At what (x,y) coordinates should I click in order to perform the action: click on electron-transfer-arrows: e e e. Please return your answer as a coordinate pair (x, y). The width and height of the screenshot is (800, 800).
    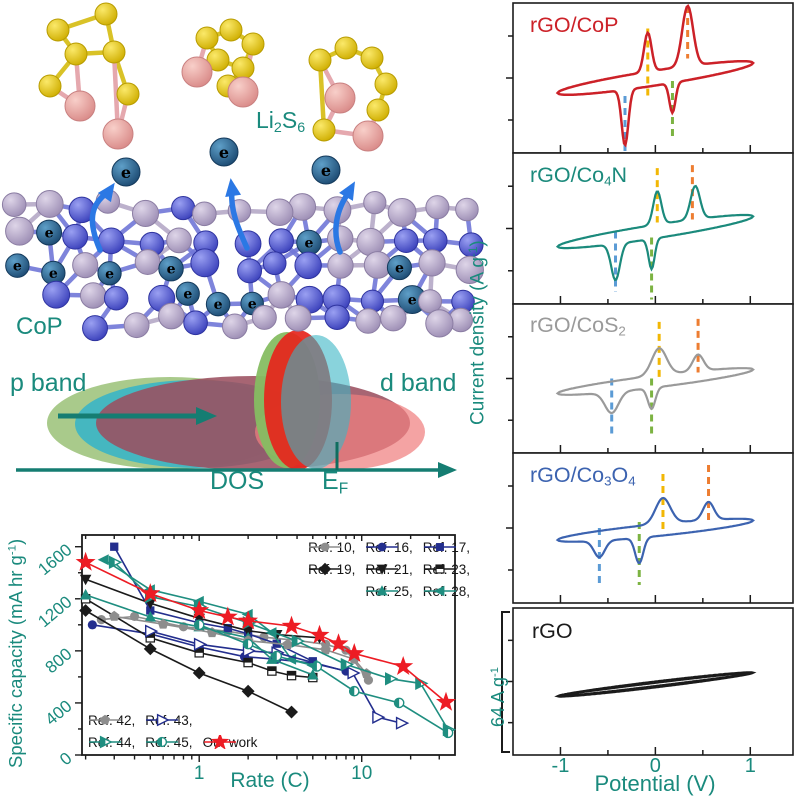
    Looking at the image, I should click on (222, 196).